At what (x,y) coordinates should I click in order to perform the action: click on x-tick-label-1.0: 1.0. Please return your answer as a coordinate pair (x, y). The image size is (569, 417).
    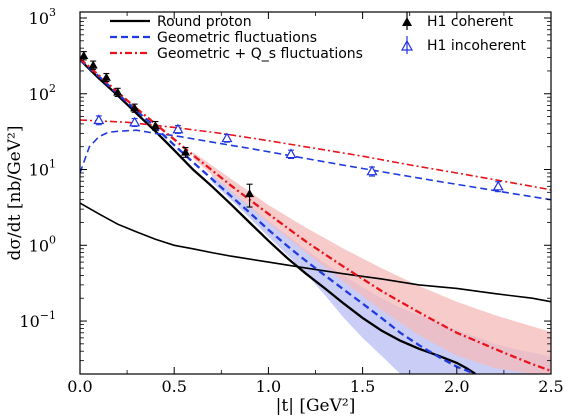
    Looking at the image, I should click on (268, 386).